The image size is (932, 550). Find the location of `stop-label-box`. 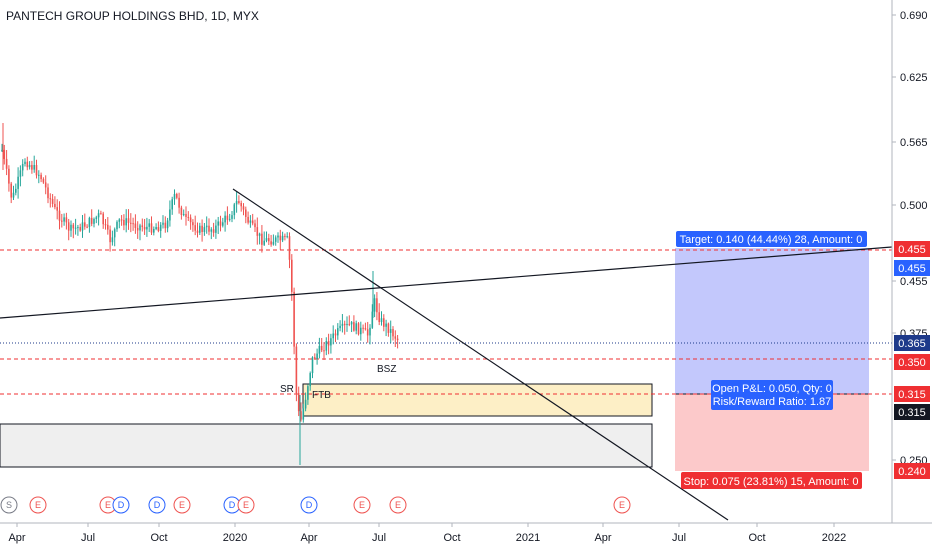

stop-label-box is located at coordinates (771, 480).